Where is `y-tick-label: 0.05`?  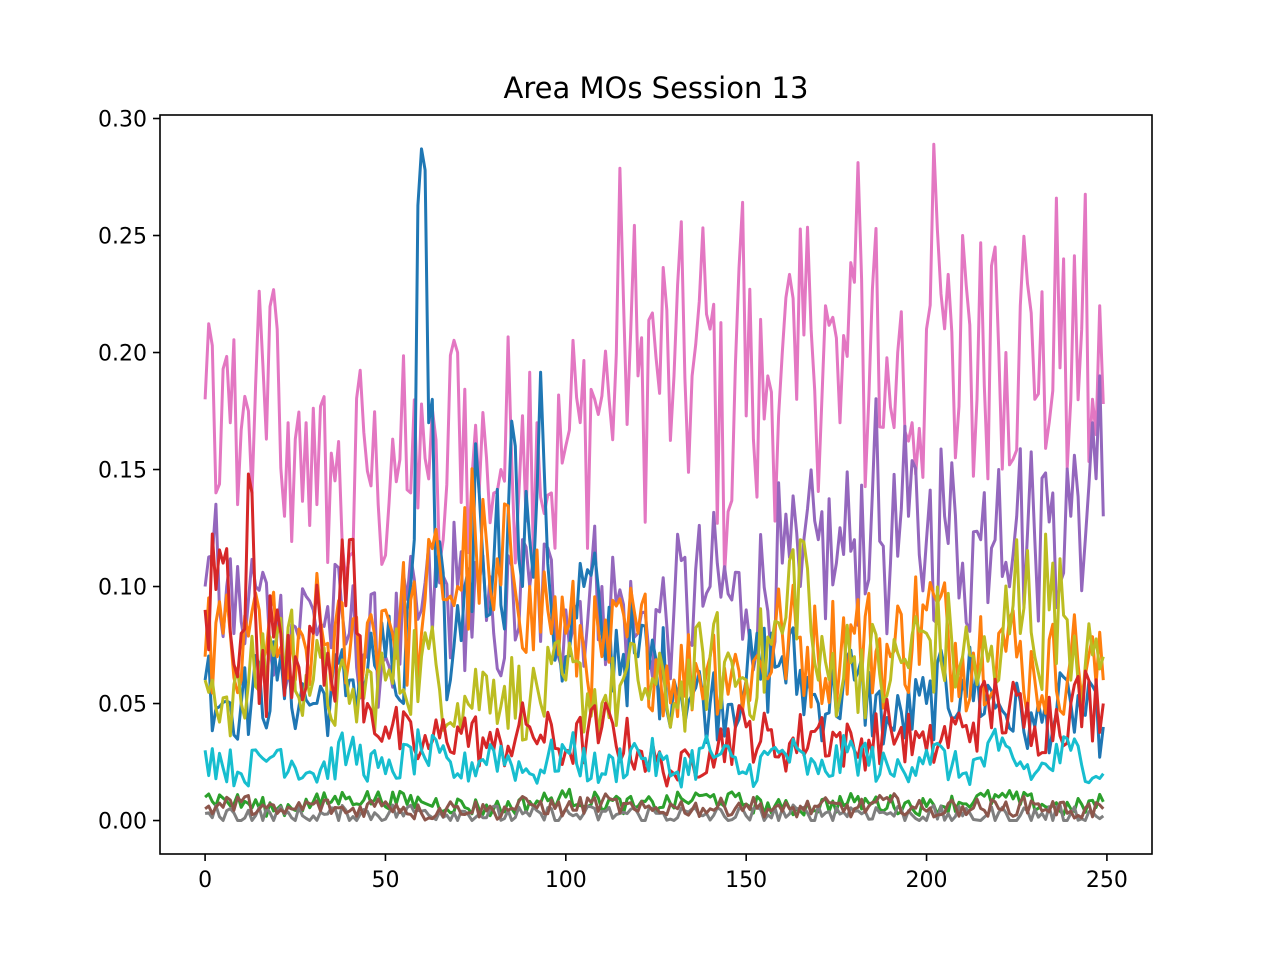
y-tick-label: 0.05 is located at coordinates (122, 705).